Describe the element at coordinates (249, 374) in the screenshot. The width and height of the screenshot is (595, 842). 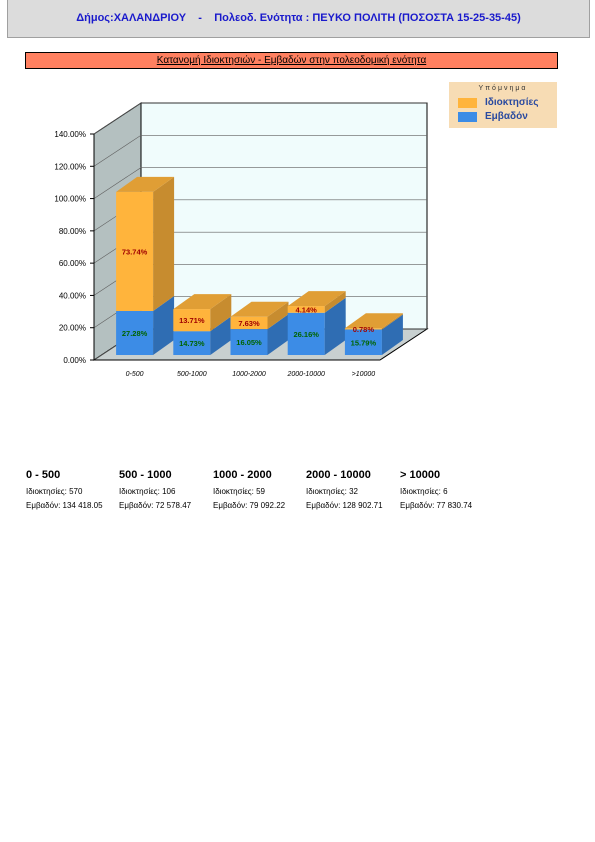
I see `x-tick-label: 1000-2000` at that location.